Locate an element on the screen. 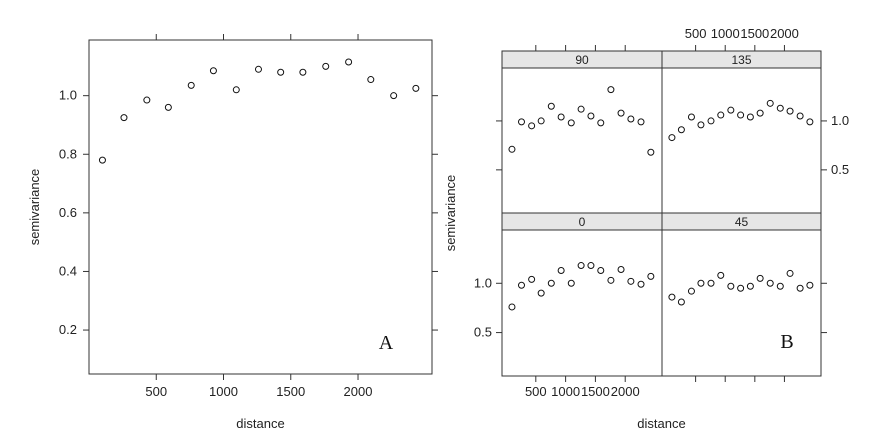 Image resolution: width=896 pixels, height=448 pixels. x-tick-label-top: 1500 is located at coordinates (754, 33).